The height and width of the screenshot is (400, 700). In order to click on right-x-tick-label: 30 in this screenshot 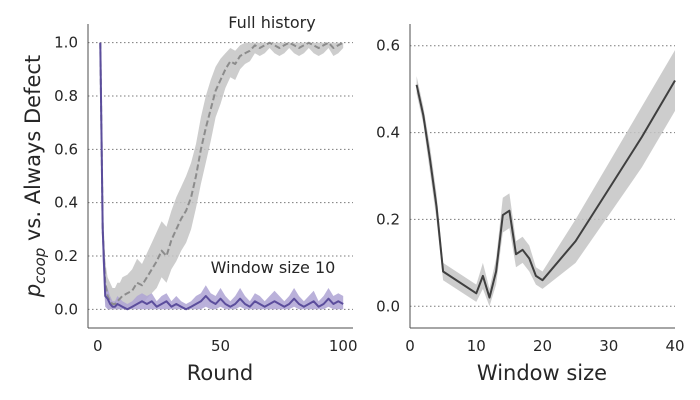, I will do `click(608, 346)`.